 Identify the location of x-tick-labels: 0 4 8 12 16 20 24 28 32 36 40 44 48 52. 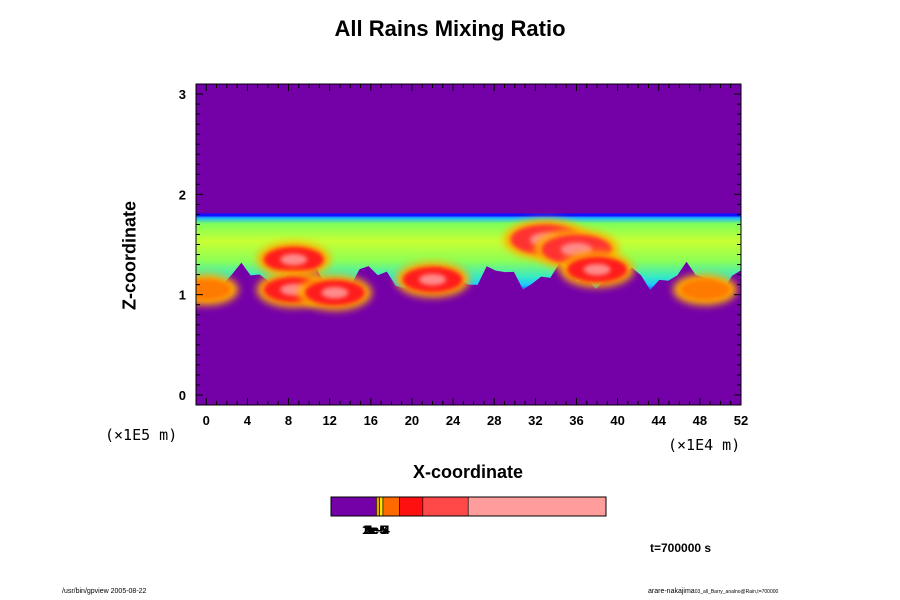
(476, 420).